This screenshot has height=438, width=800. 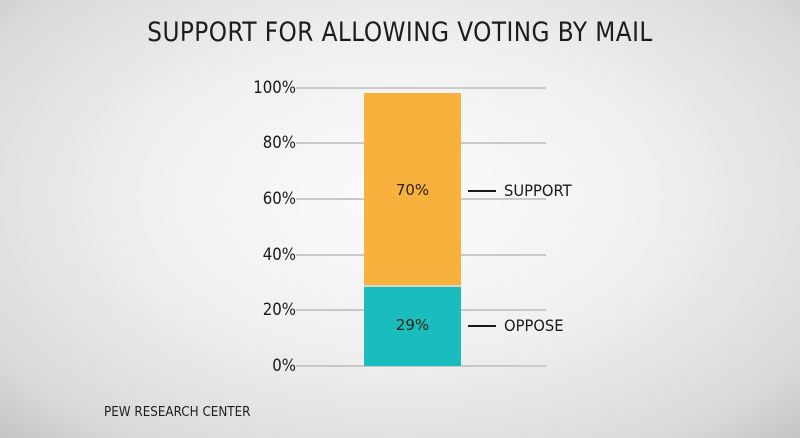 I want to click on legend-support-label: SUPPORT, so click(x=538, y=190).